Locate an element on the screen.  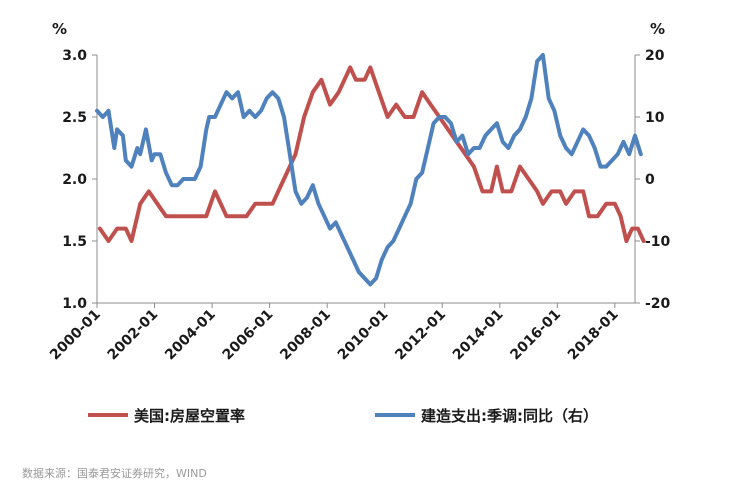
left-axis-tick-label: 1.0 is located at coordinates (74, 304).